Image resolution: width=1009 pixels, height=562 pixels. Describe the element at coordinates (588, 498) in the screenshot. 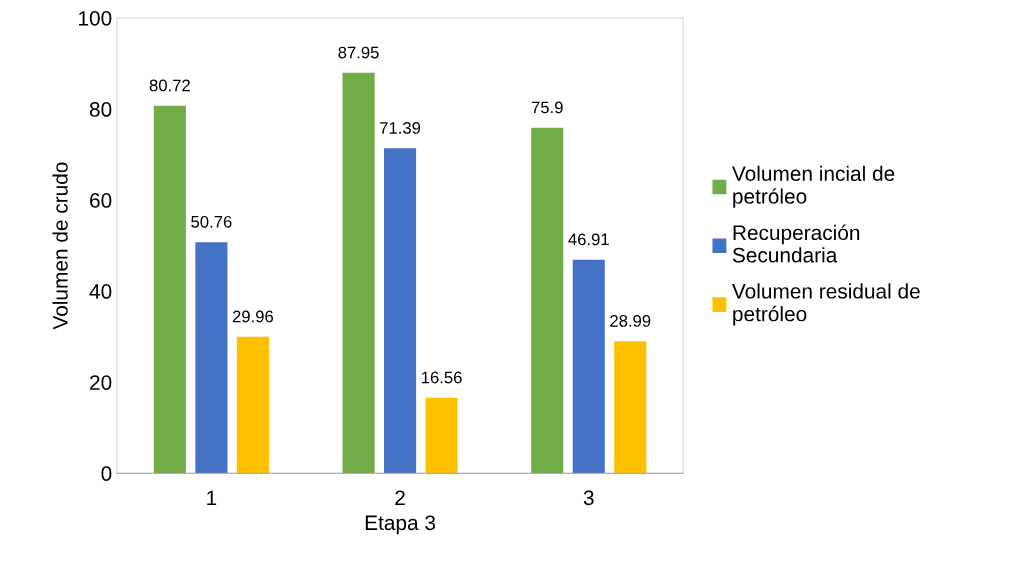

I see `x-tick-label: 3` at that location.